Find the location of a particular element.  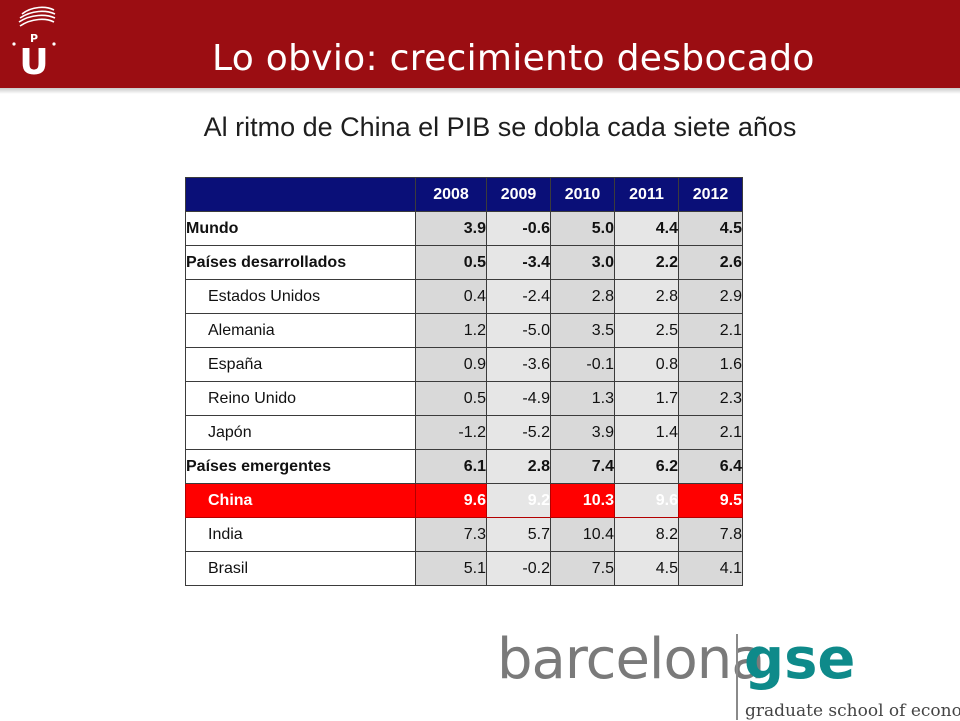

value-cell-2012: 4.1 is located at coordinates (710, 568).